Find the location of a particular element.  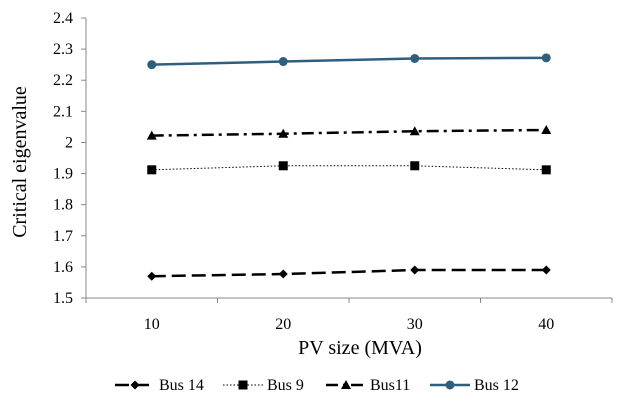

legend-item: Bus 12 is located at coordinates (474, 385).